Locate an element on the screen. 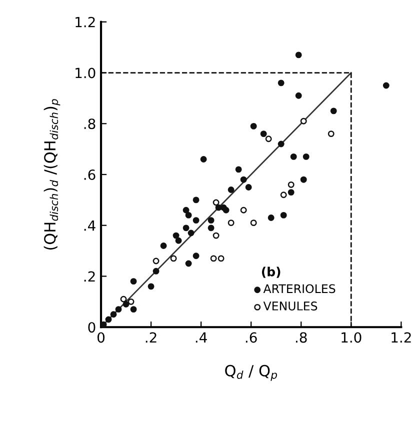 The width and height of the screenshot is (414, 421). x-tick-label: .4 is located at coordinates (201, 337).